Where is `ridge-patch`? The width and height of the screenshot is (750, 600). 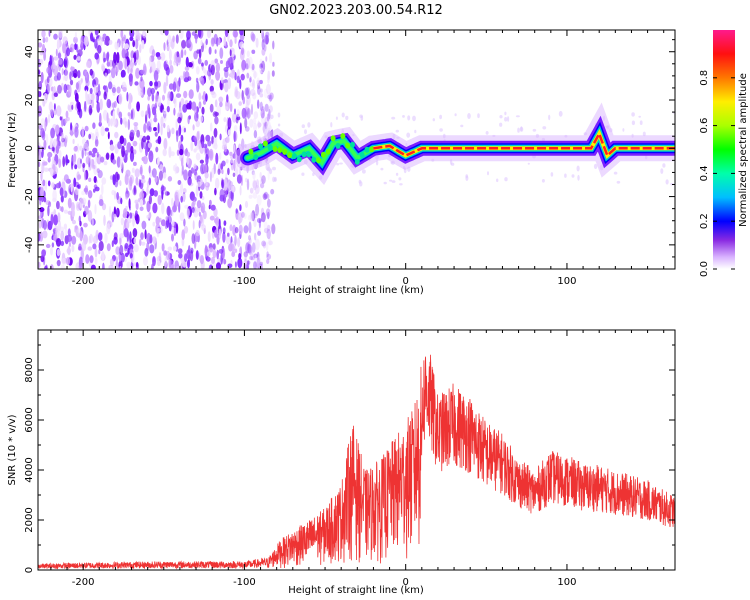
ridge-patch is located at coordinates (362, 155).